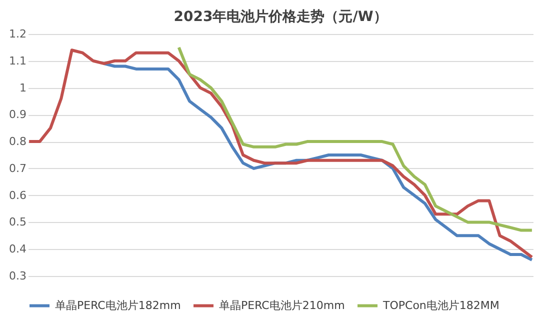  Describe the element at coordinates (23, 87) in the screenshot. I see `y-tick-label: 1` at that location.